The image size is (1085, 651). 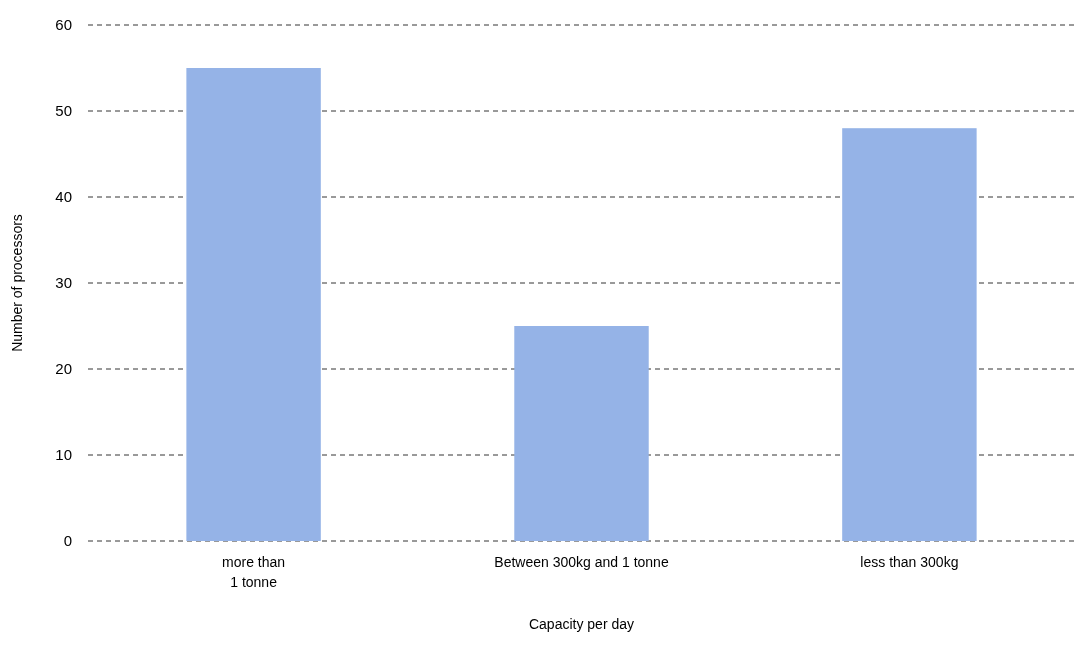 What do you see at coordinates (63, 369) in the screenshot?
I see `y-tick-label: 20` at bounding box center [63, 369].